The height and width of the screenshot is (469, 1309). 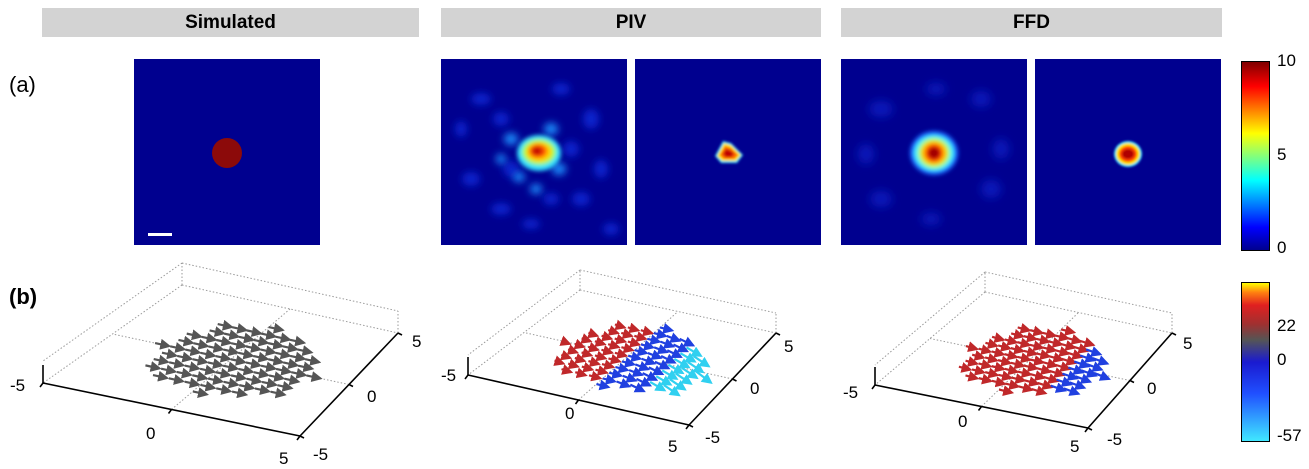 I want to click on colorbar-b-min: -57, so click(x=1289, y=435).